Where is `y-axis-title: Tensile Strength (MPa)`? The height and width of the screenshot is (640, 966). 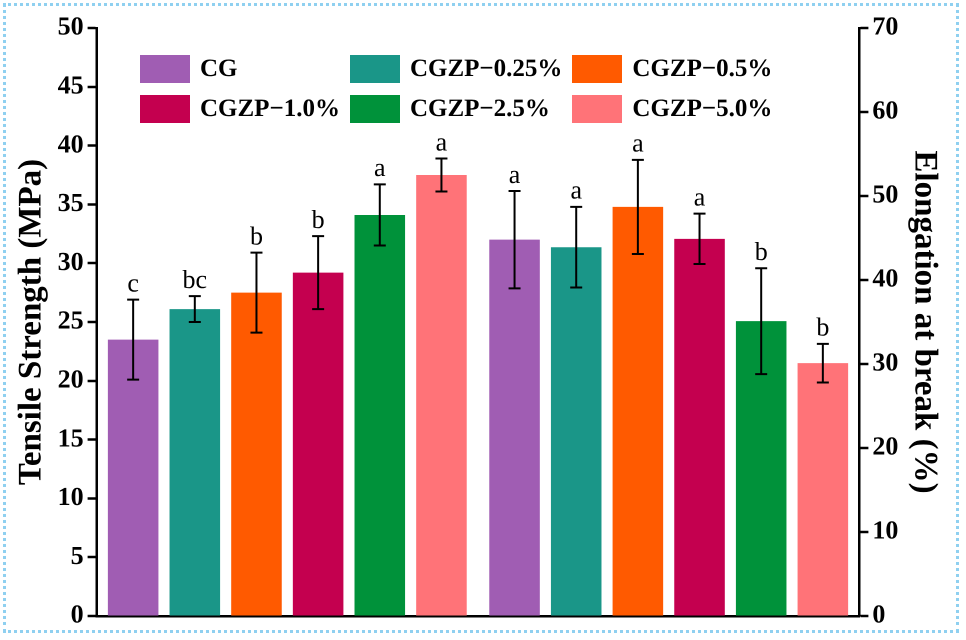
y-axis-title: Tensile Strength (MPa) is located at coordinates (30, 322).